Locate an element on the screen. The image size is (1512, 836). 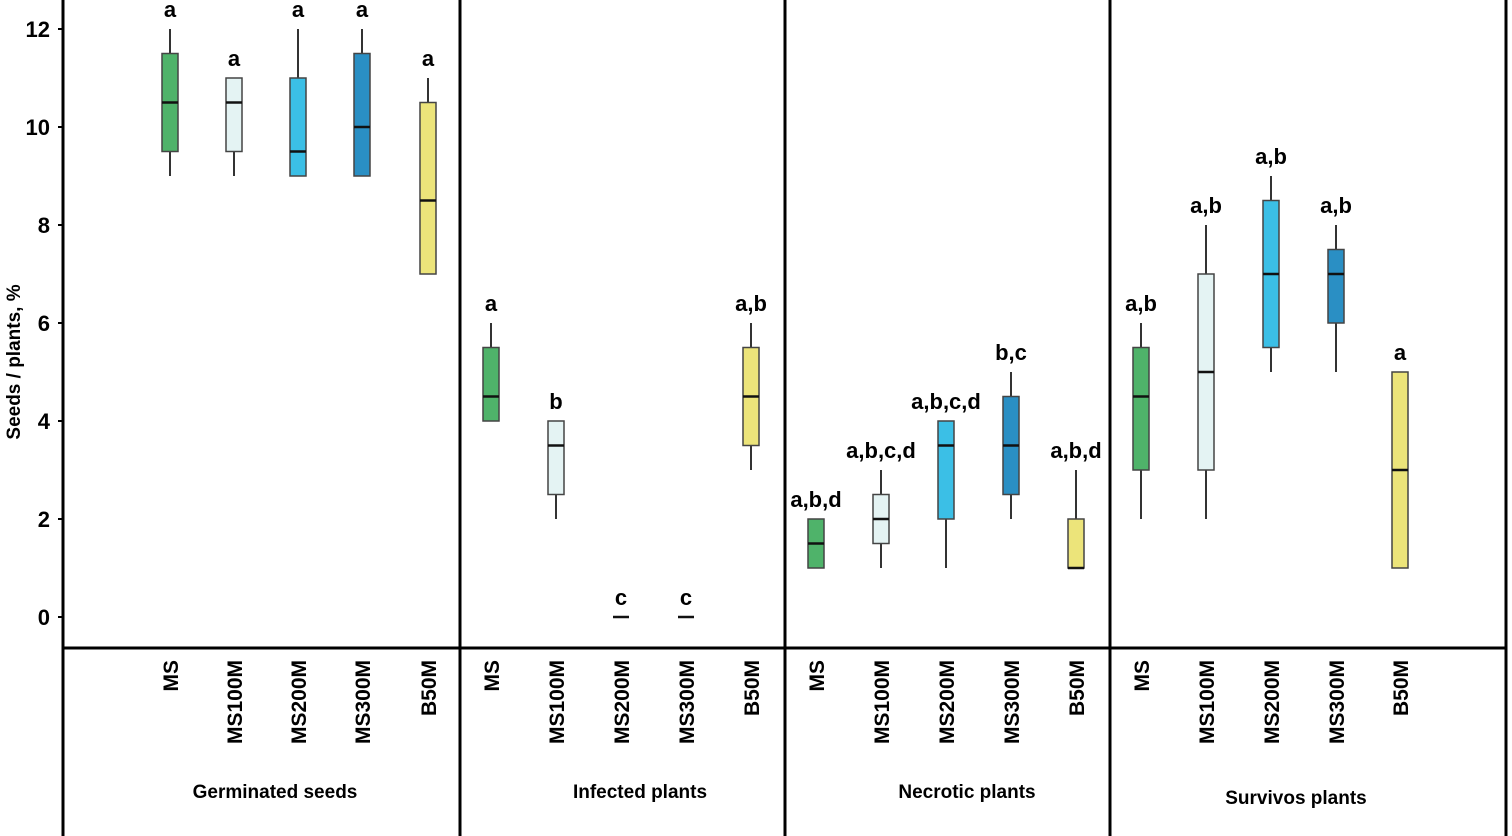
y-tick-label: 6 is located at coordinates (44, 323).